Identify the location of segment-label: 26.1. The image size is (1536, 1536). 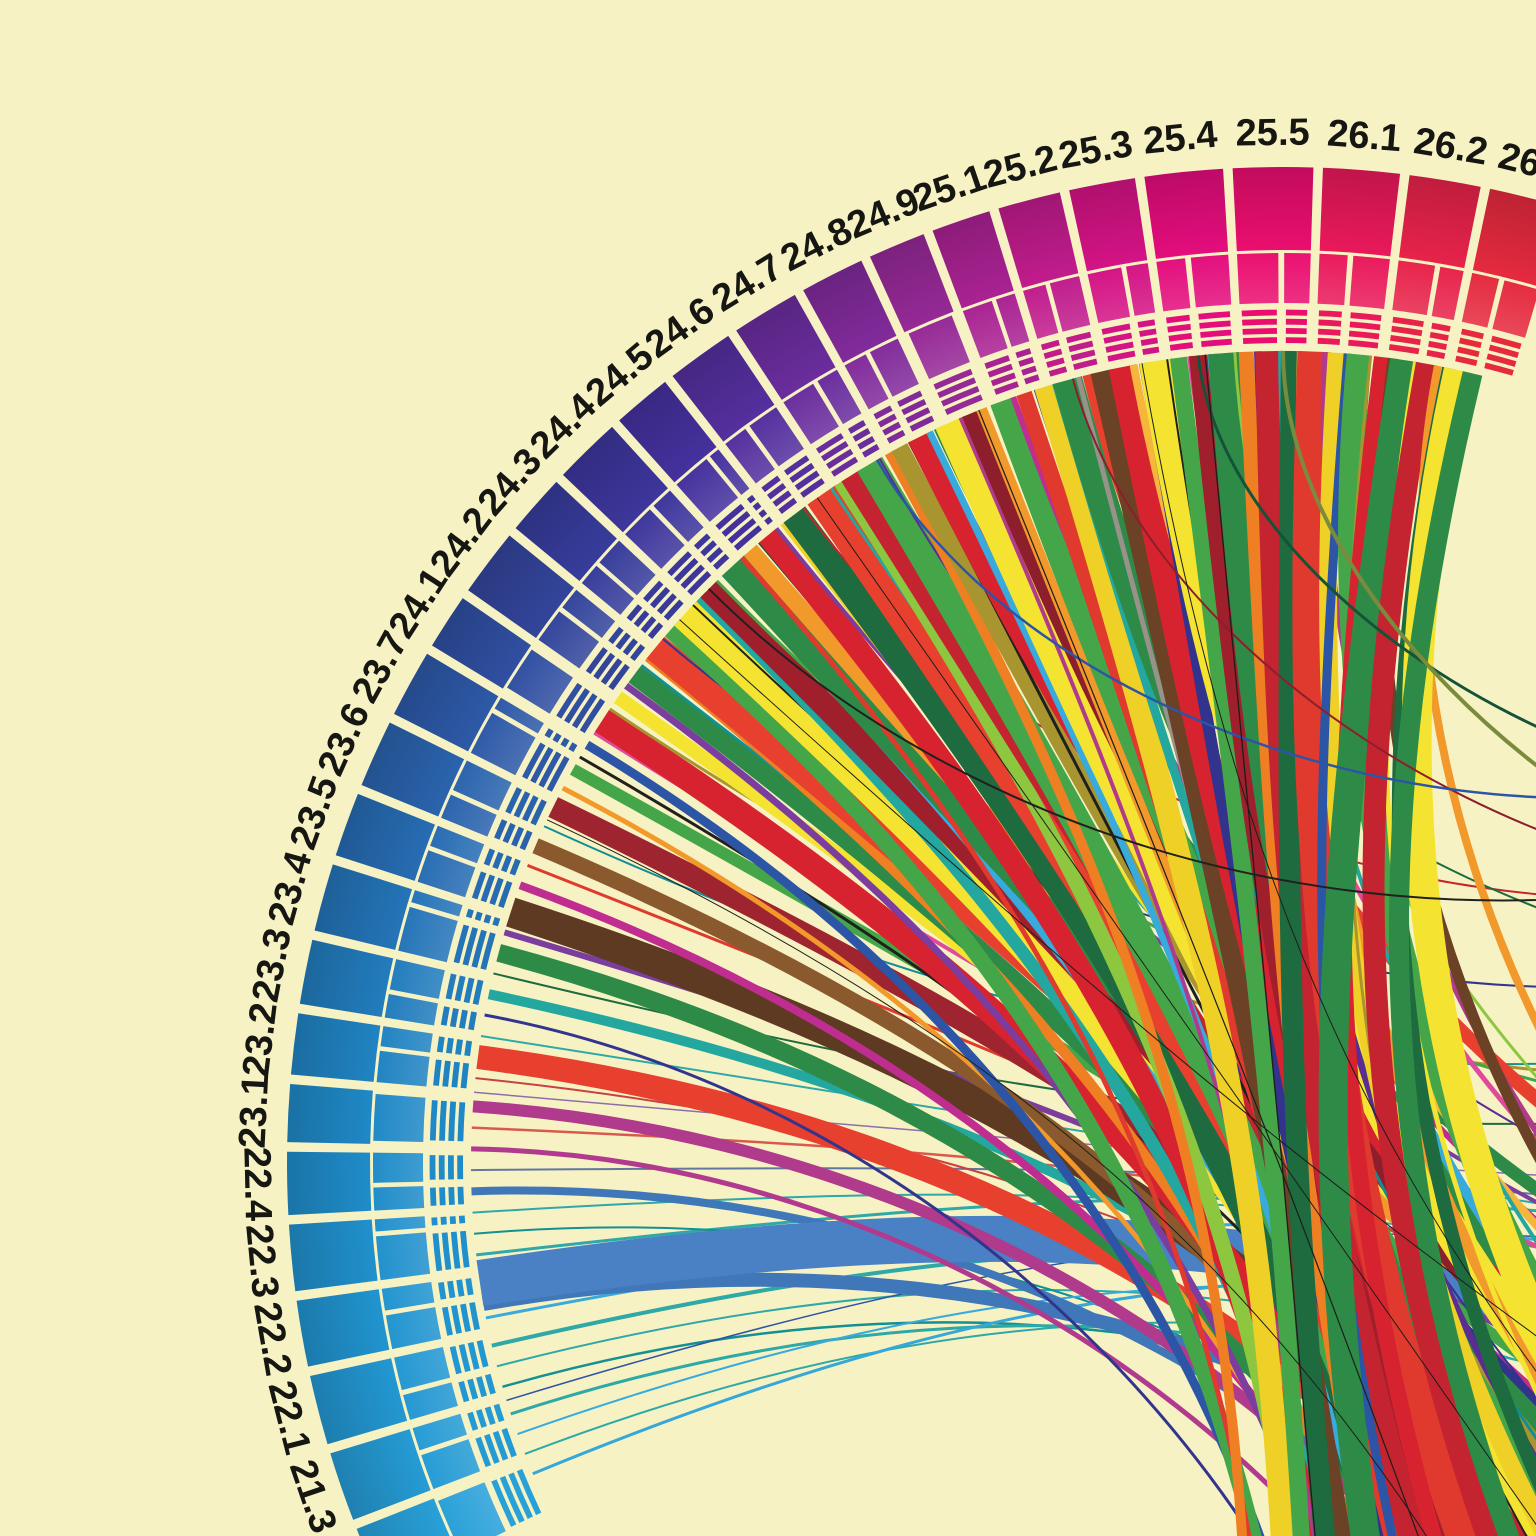
(1364, 136).